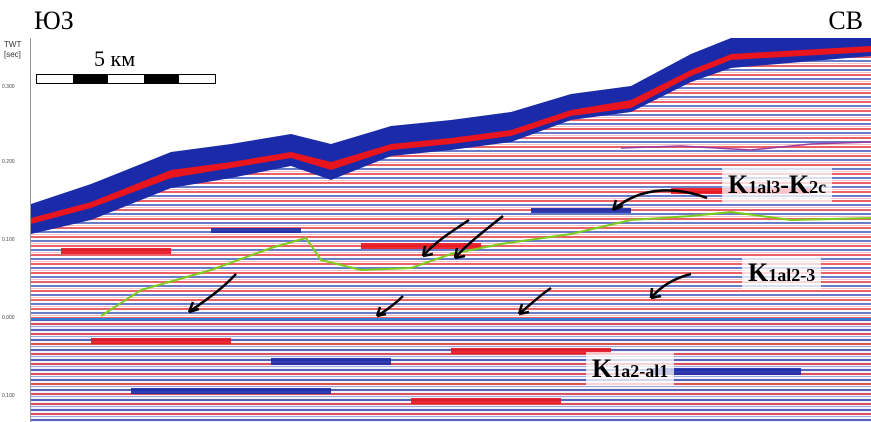 The height and width of the screenshot is (422, 871). I want to click on unit-index: 1a2-al1, so click(640, 371).